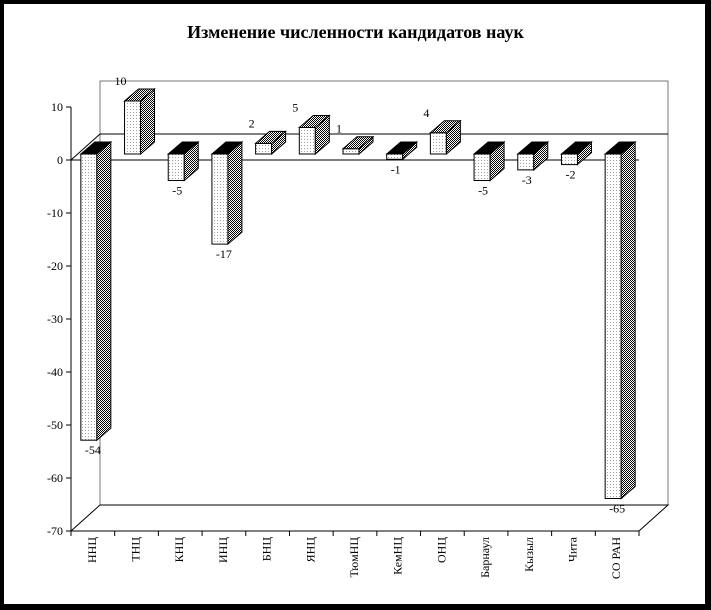 The width and height of the screenshot is (711, 610). Describe the element at coordinates (369, 518) in the screenshot. I see `floor` at that location.